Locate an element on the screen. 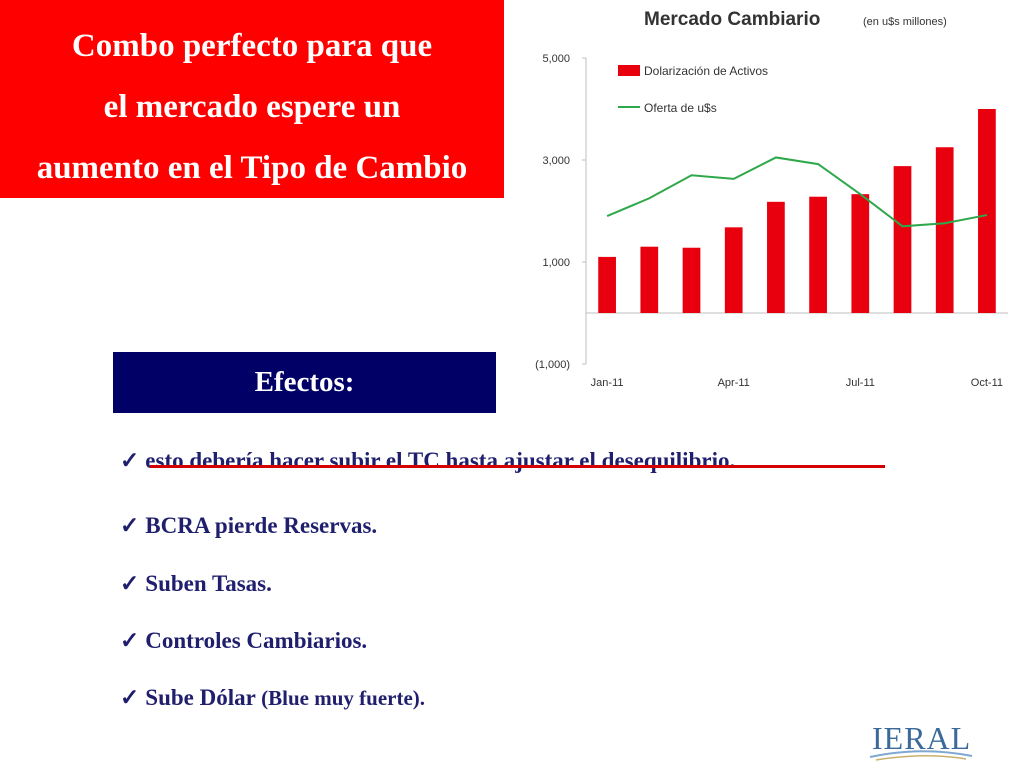  title-line-1: Combo perfecto para que is located at coordinates (252, 46).